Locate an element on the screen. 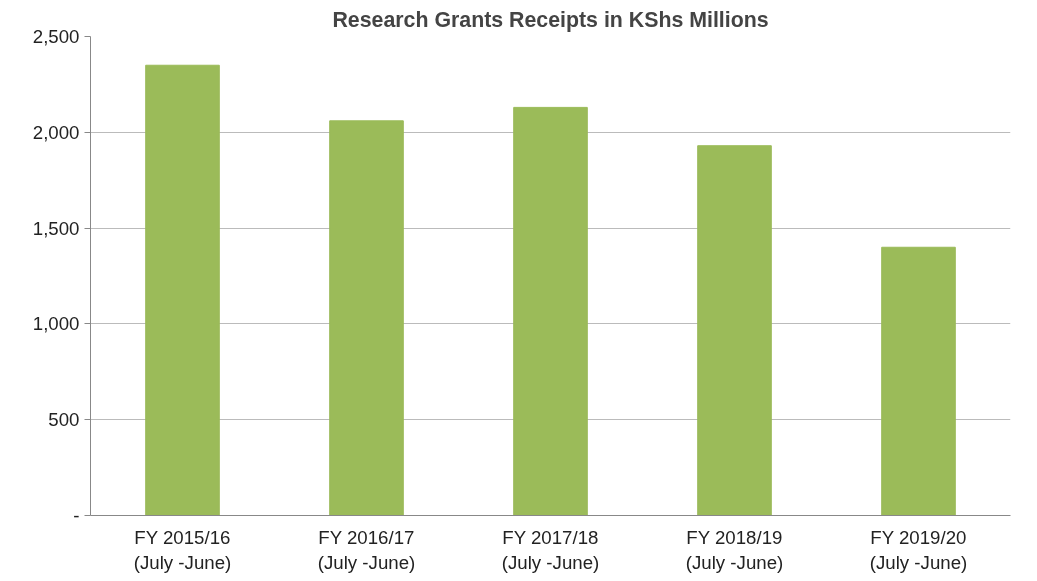 The width and height of the screenshot is (1037, 581). chart-title: Research Grants Receipts in KShs Millions is located at coordinates (550, 19).